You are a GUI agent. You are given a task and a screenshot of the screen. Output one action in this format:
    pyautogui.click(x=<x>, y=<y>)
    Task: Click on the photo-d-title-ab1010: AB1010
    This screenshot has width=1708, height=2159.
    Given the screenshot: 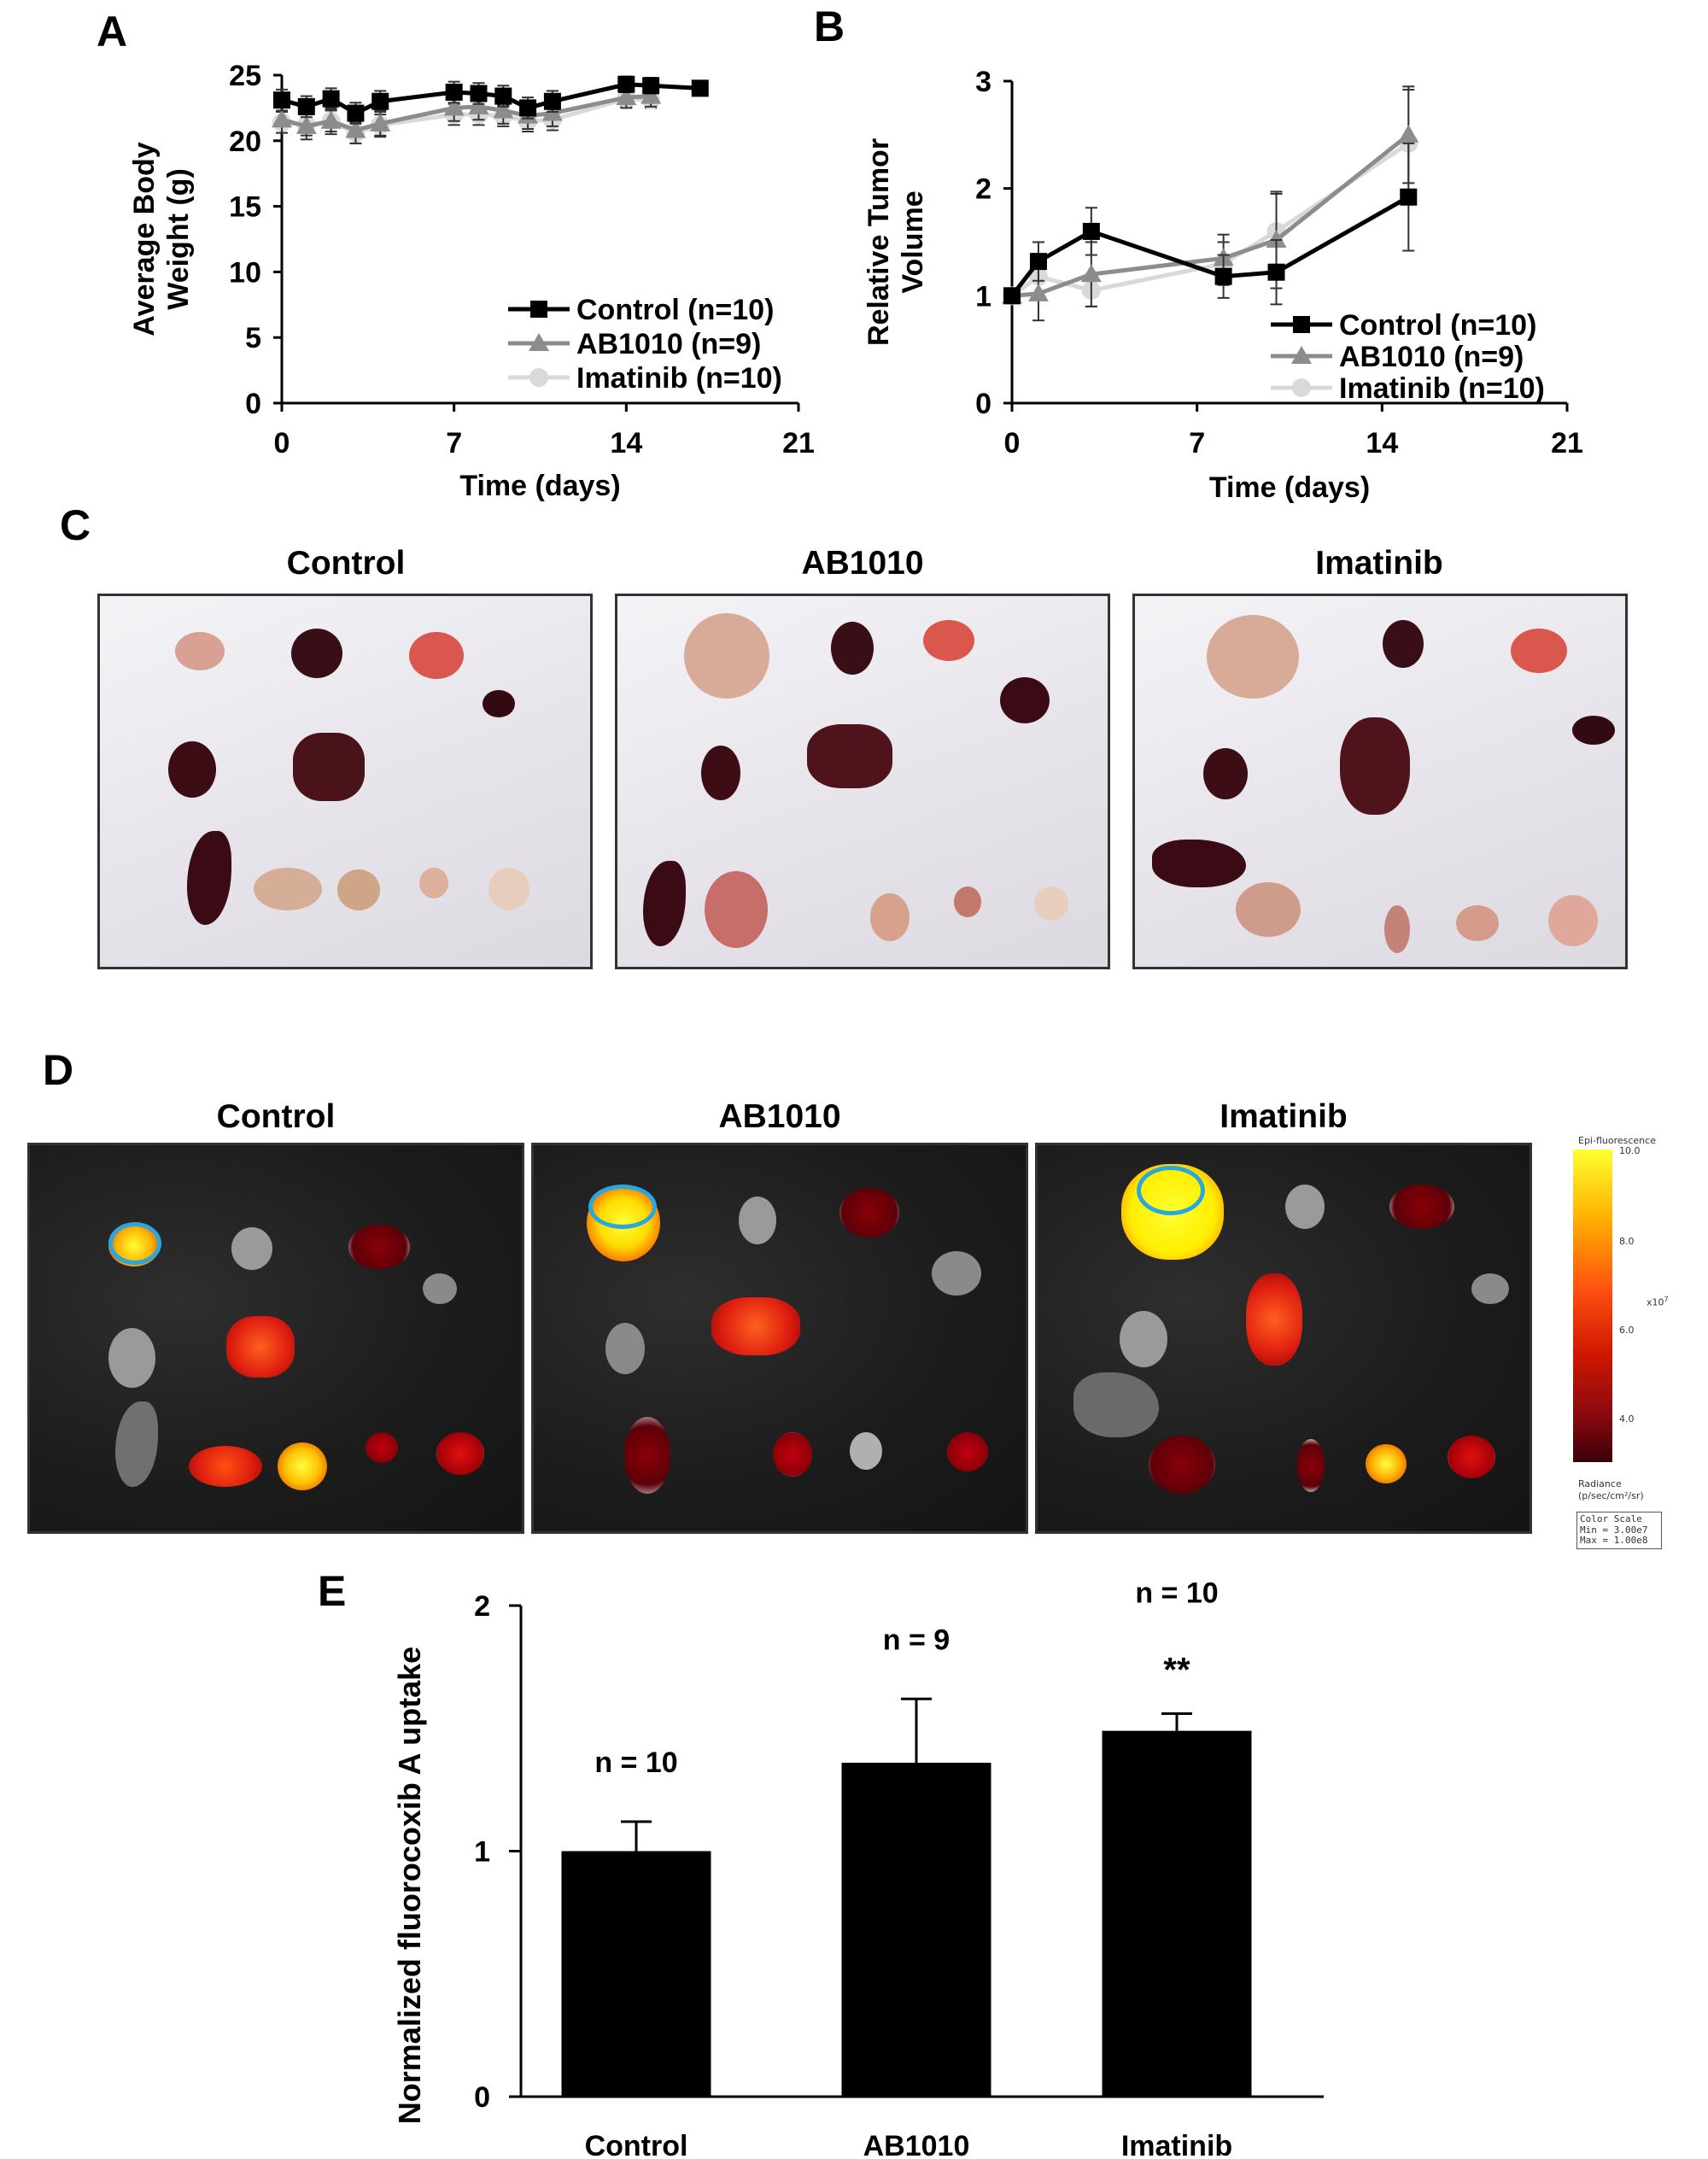 What is the action you would take?
    pyautogui.click(x=779, y=1117)
    